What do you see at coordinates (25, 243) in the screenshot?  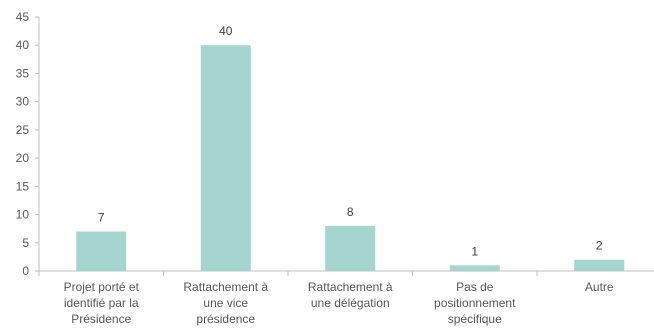 I see `y-tick-label: 5` at bounding box center [25, 243].